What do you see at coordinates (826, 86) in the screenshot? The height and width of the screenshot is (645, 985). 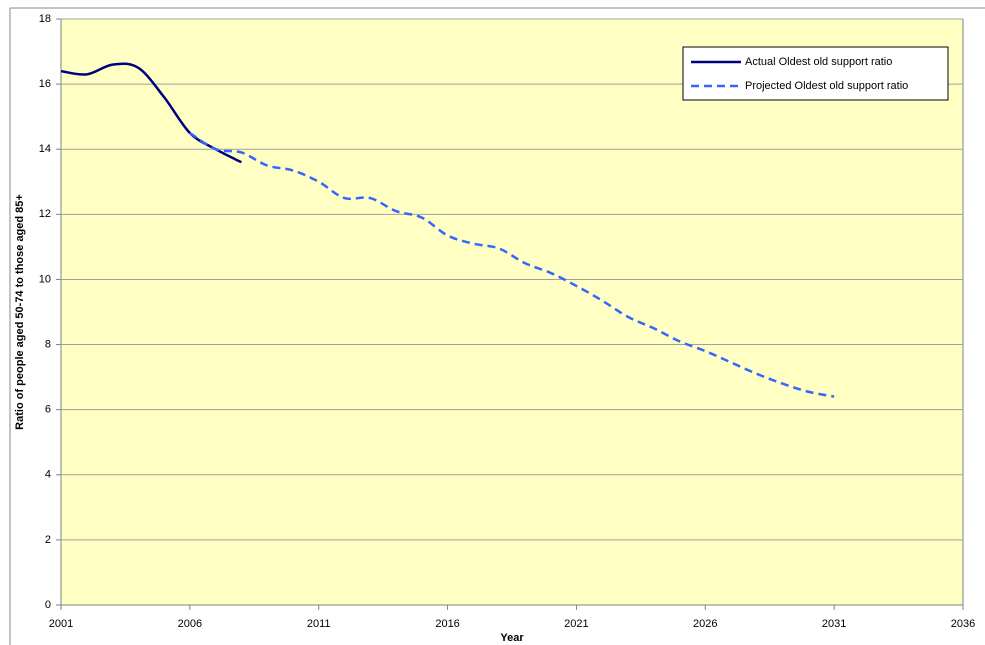 I see `legend-label: Projected Oldest old support ratio` at bounding box center [826, 86].